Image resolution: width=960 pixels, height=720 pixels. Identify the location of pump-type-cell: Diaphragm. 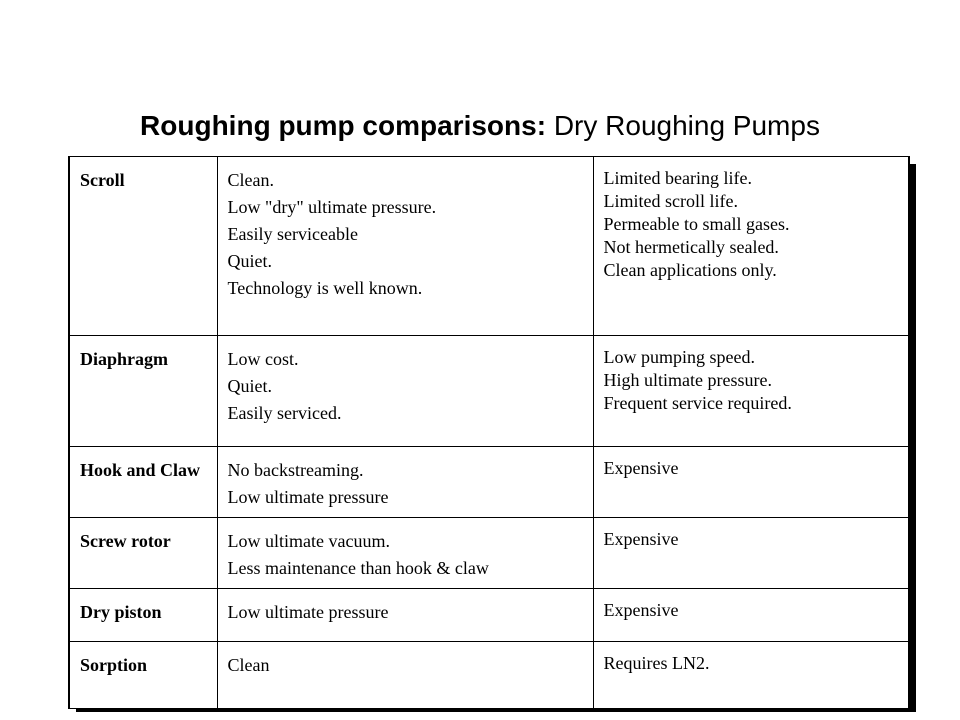
(143, 391).